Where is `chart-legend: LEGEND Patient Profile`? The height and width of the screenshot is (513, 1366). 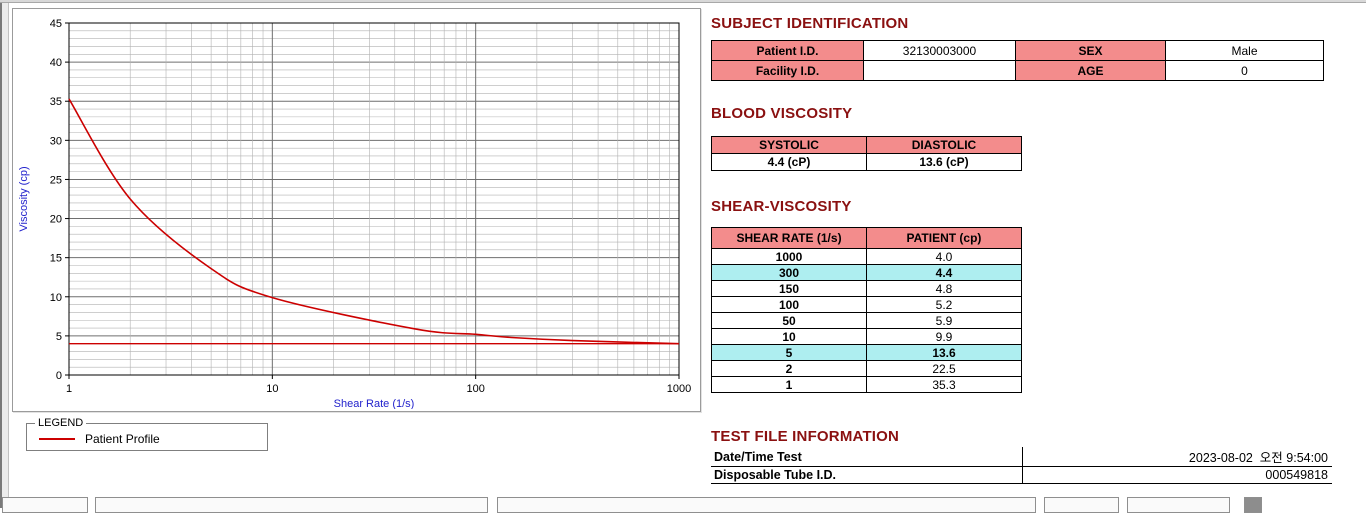
chart-legend: LEGEND Patient Profile is located at coordinates (147, 434).